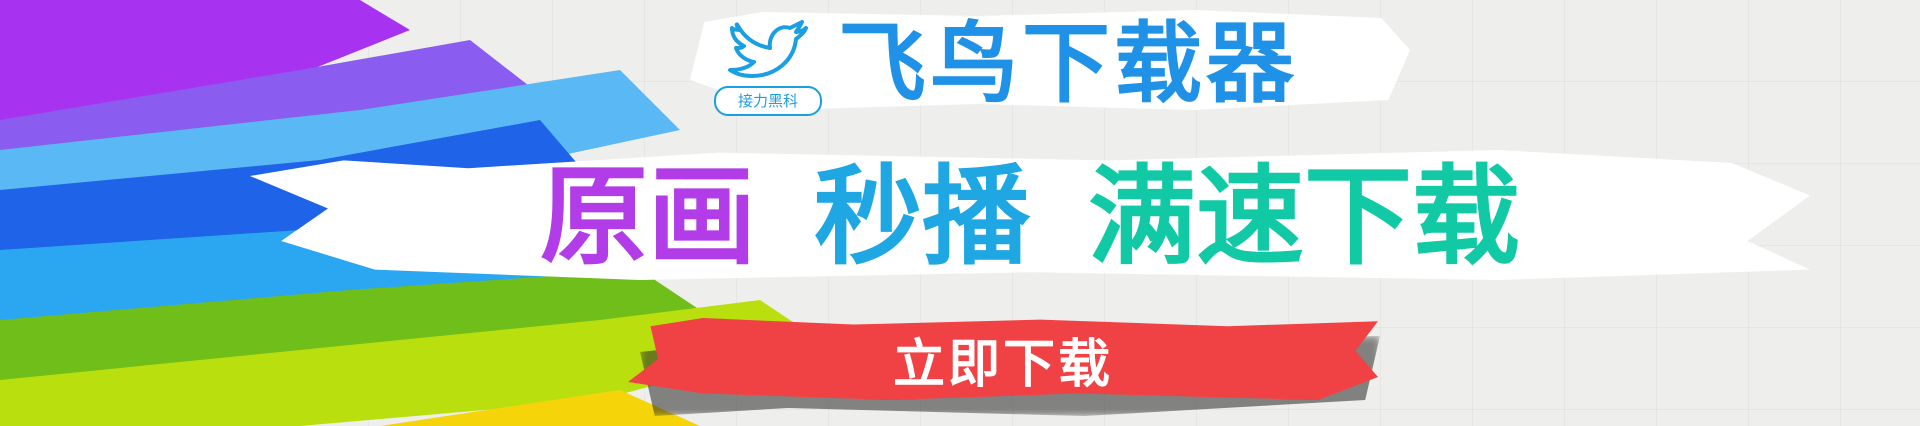  I want to click on slogan: 原画 秒播 满速下载, so click(1030, 218).